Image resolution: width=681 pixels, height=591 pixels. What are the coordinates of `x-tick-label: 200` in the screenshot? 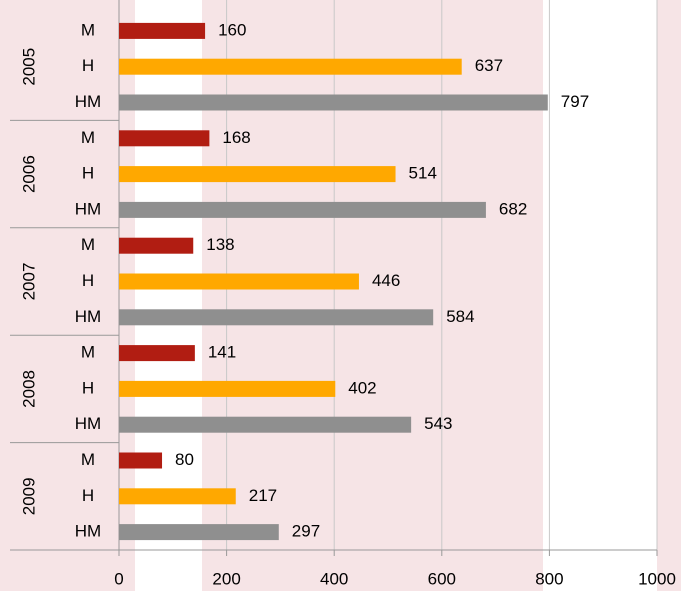 It's located at (226, 578).